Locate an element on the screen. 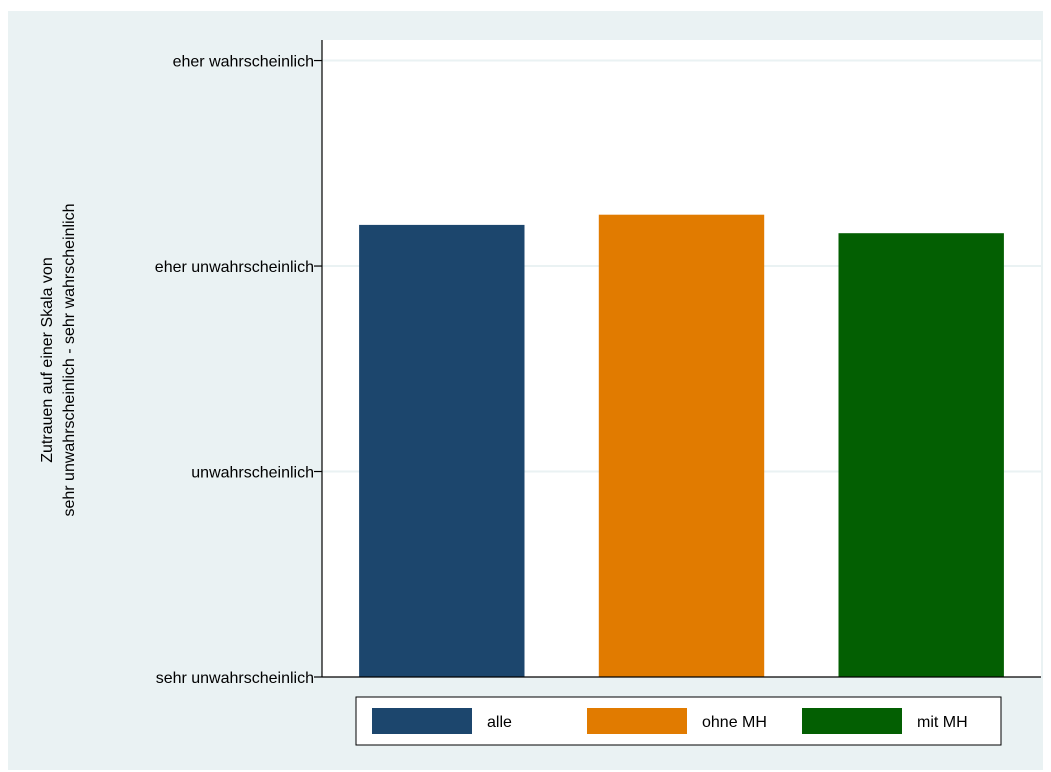  bar-mit-mh is located at coordinates (921, 455).